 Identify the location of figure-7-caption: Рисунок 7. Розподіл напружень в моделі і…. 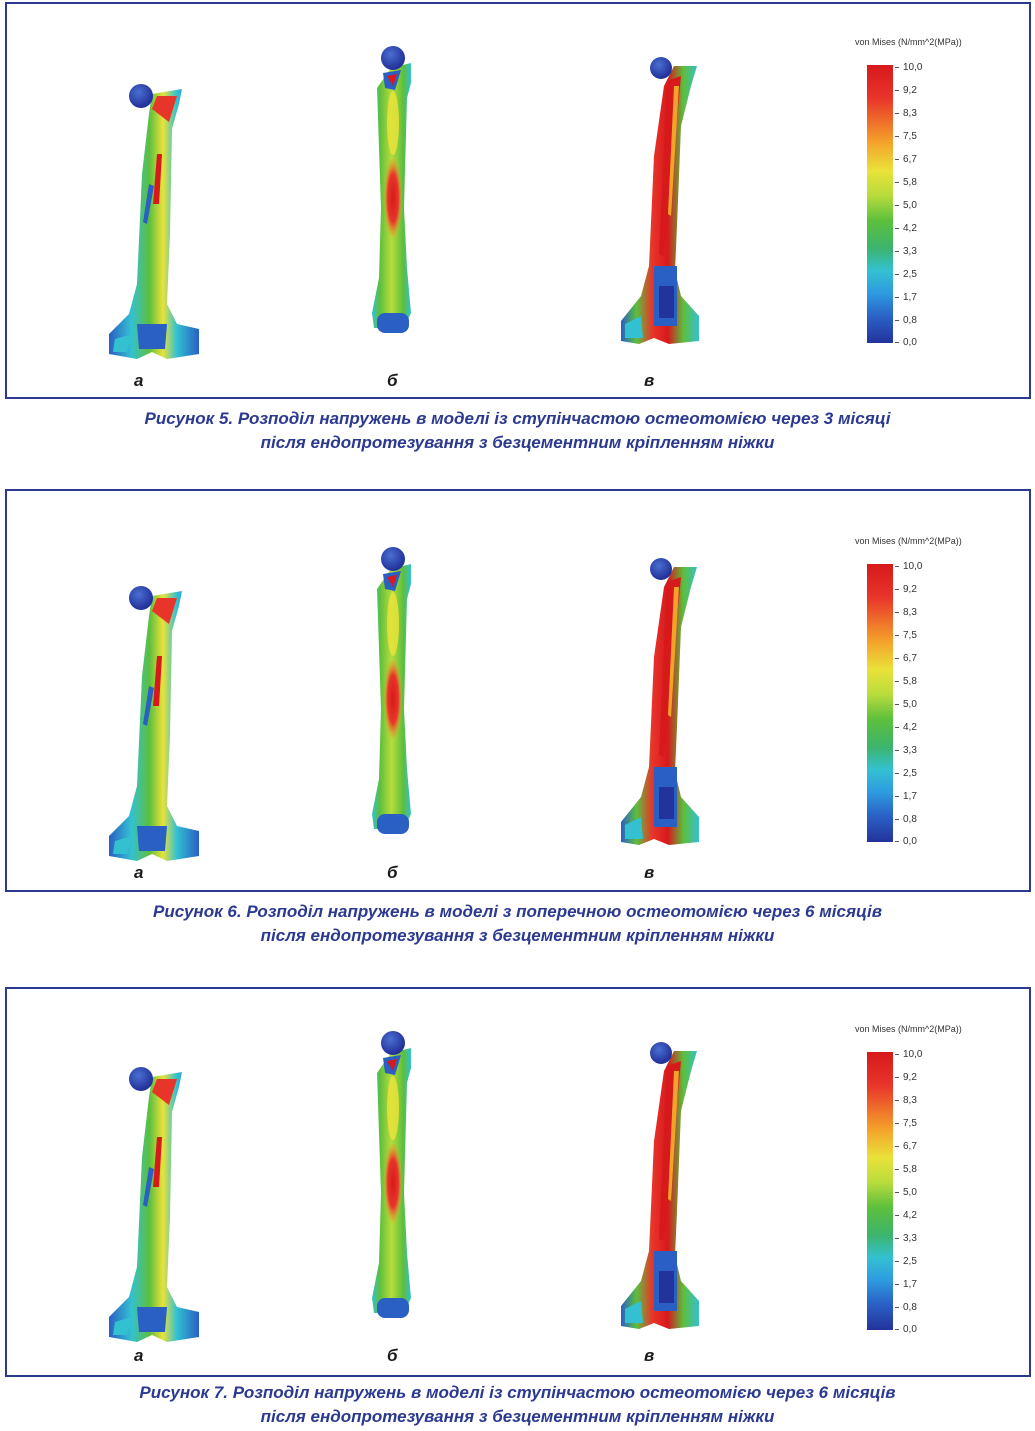
(517, 1405).